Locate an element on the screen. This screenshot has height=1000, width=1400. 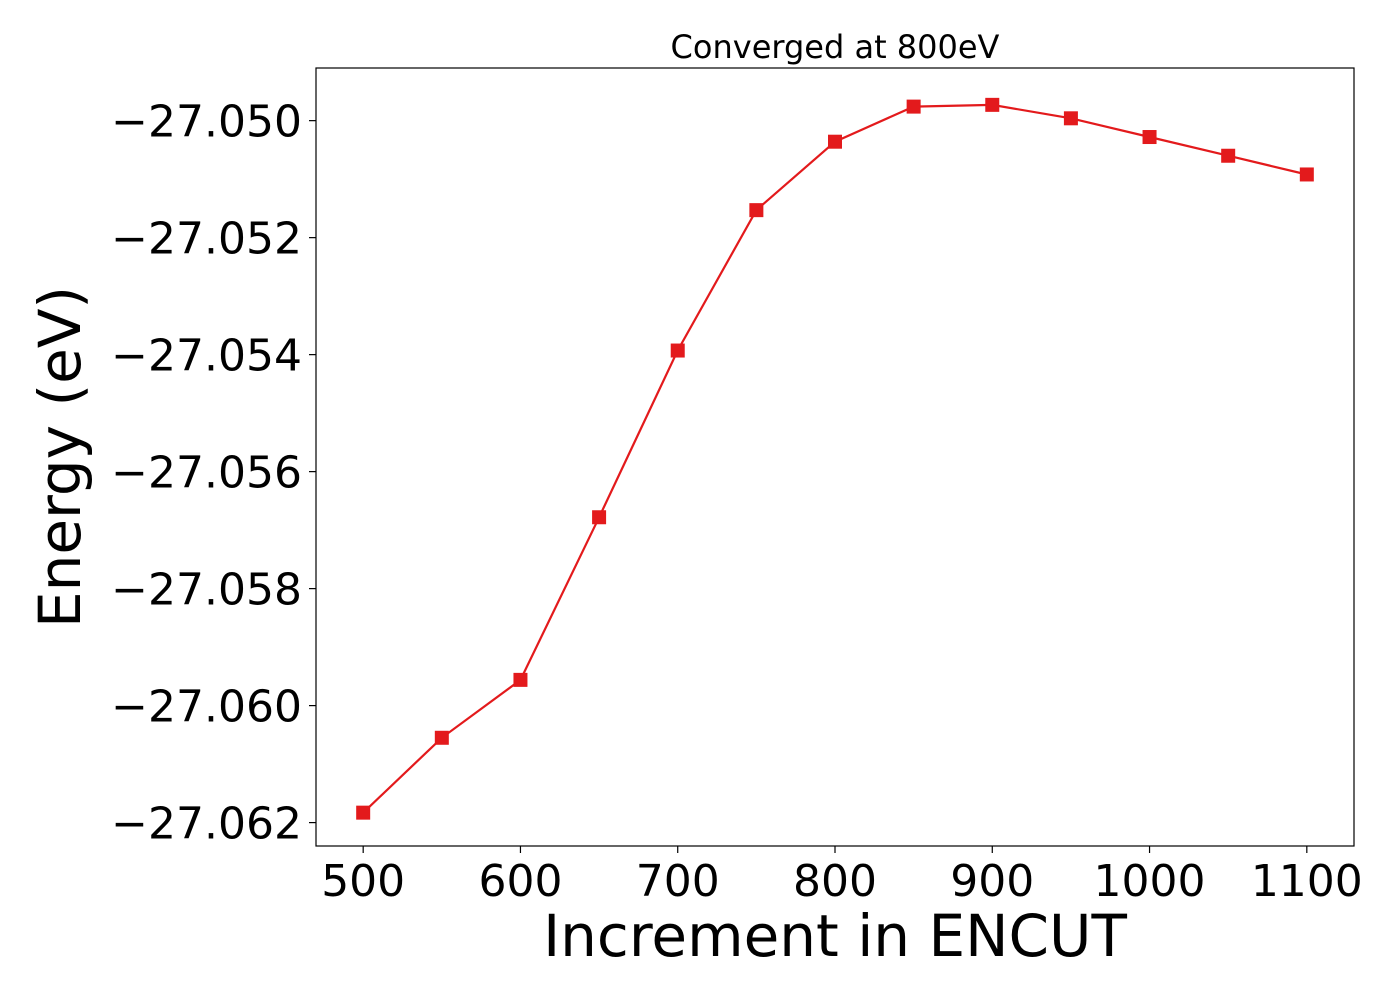
x-tick-label: 1100 is located at coordinates (1307, 881).